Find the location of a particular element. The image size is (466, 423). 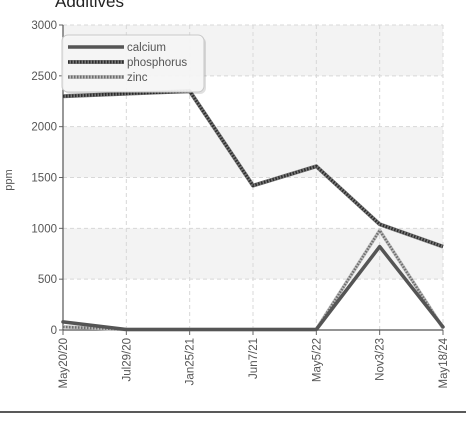

x-tick-label: May20/20 is located at coordinates (64, 363).